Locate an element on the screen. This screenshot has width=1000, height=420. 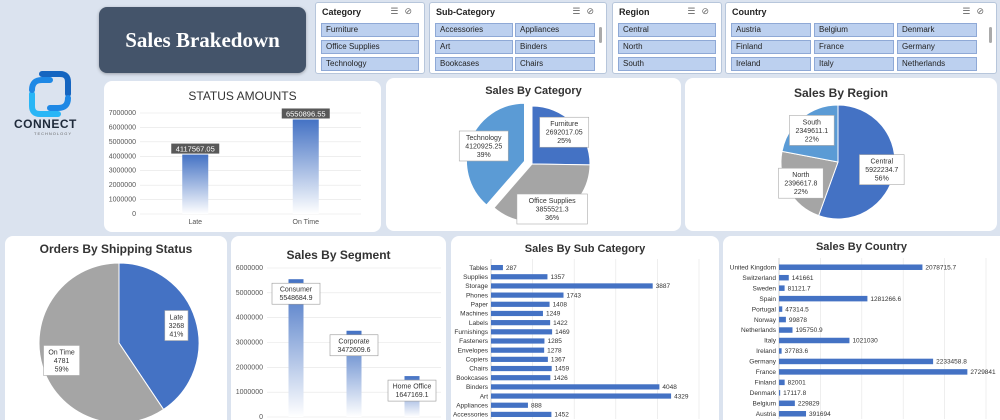
y-tick-label: 5000000 is located at coordinates (122, 142).